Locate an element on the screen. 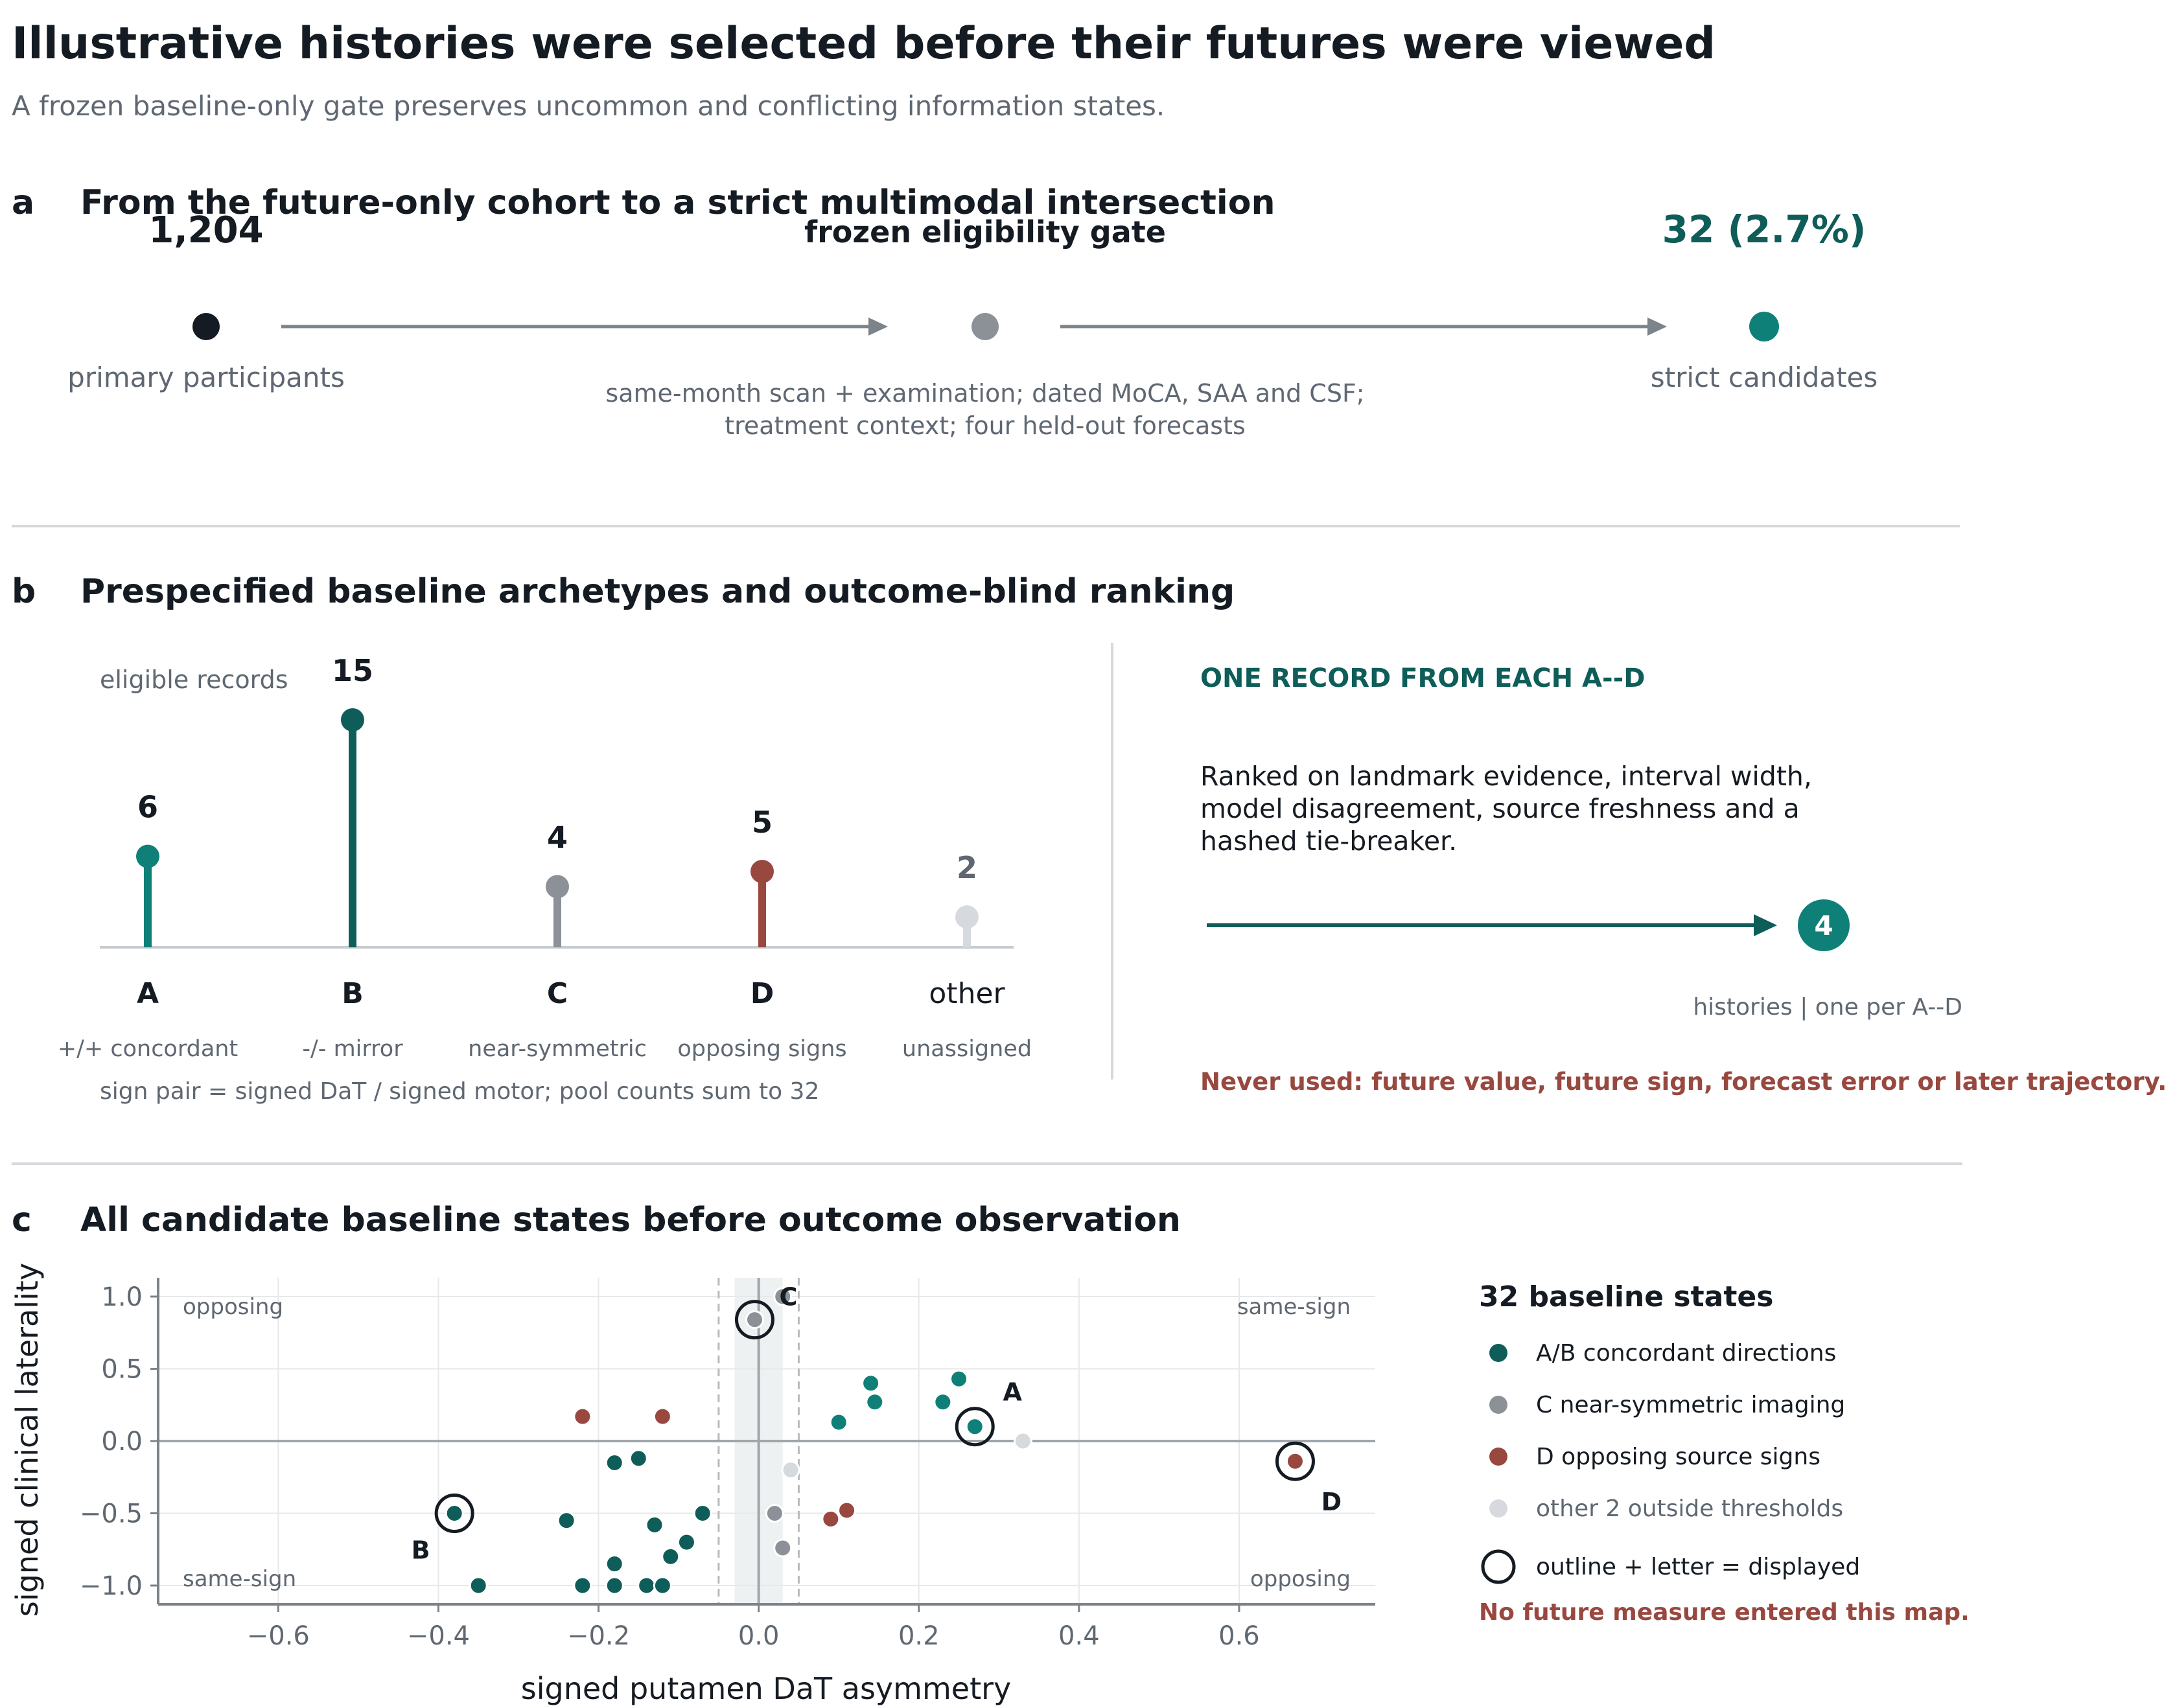  lollipop-head-b is located at coordinates (352, 720).